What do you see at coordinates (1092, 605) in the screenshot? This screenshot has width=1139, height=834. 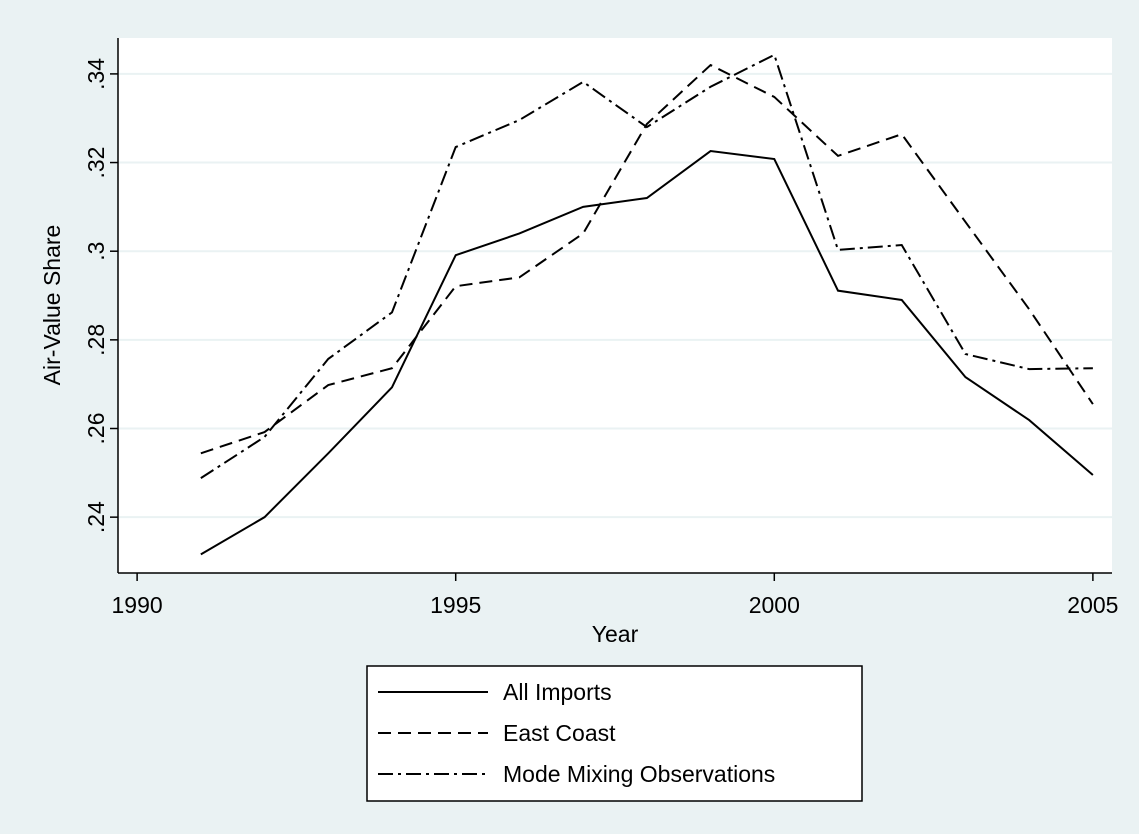 I see `x-tick-label: 2005` at bounding box center [1092, 605].